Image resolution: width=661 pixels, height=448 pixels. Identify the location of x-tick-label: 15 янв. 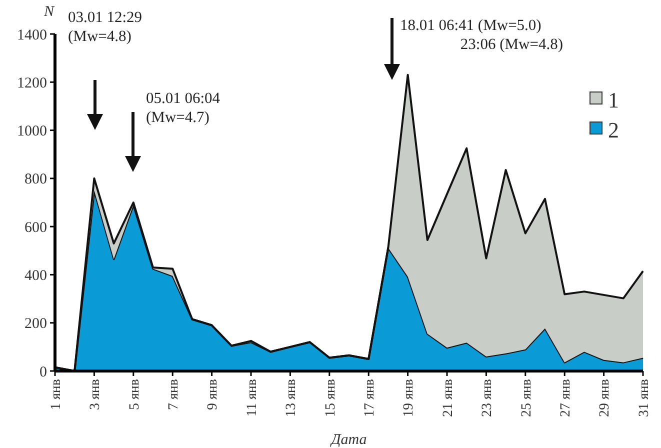
(330, 398).